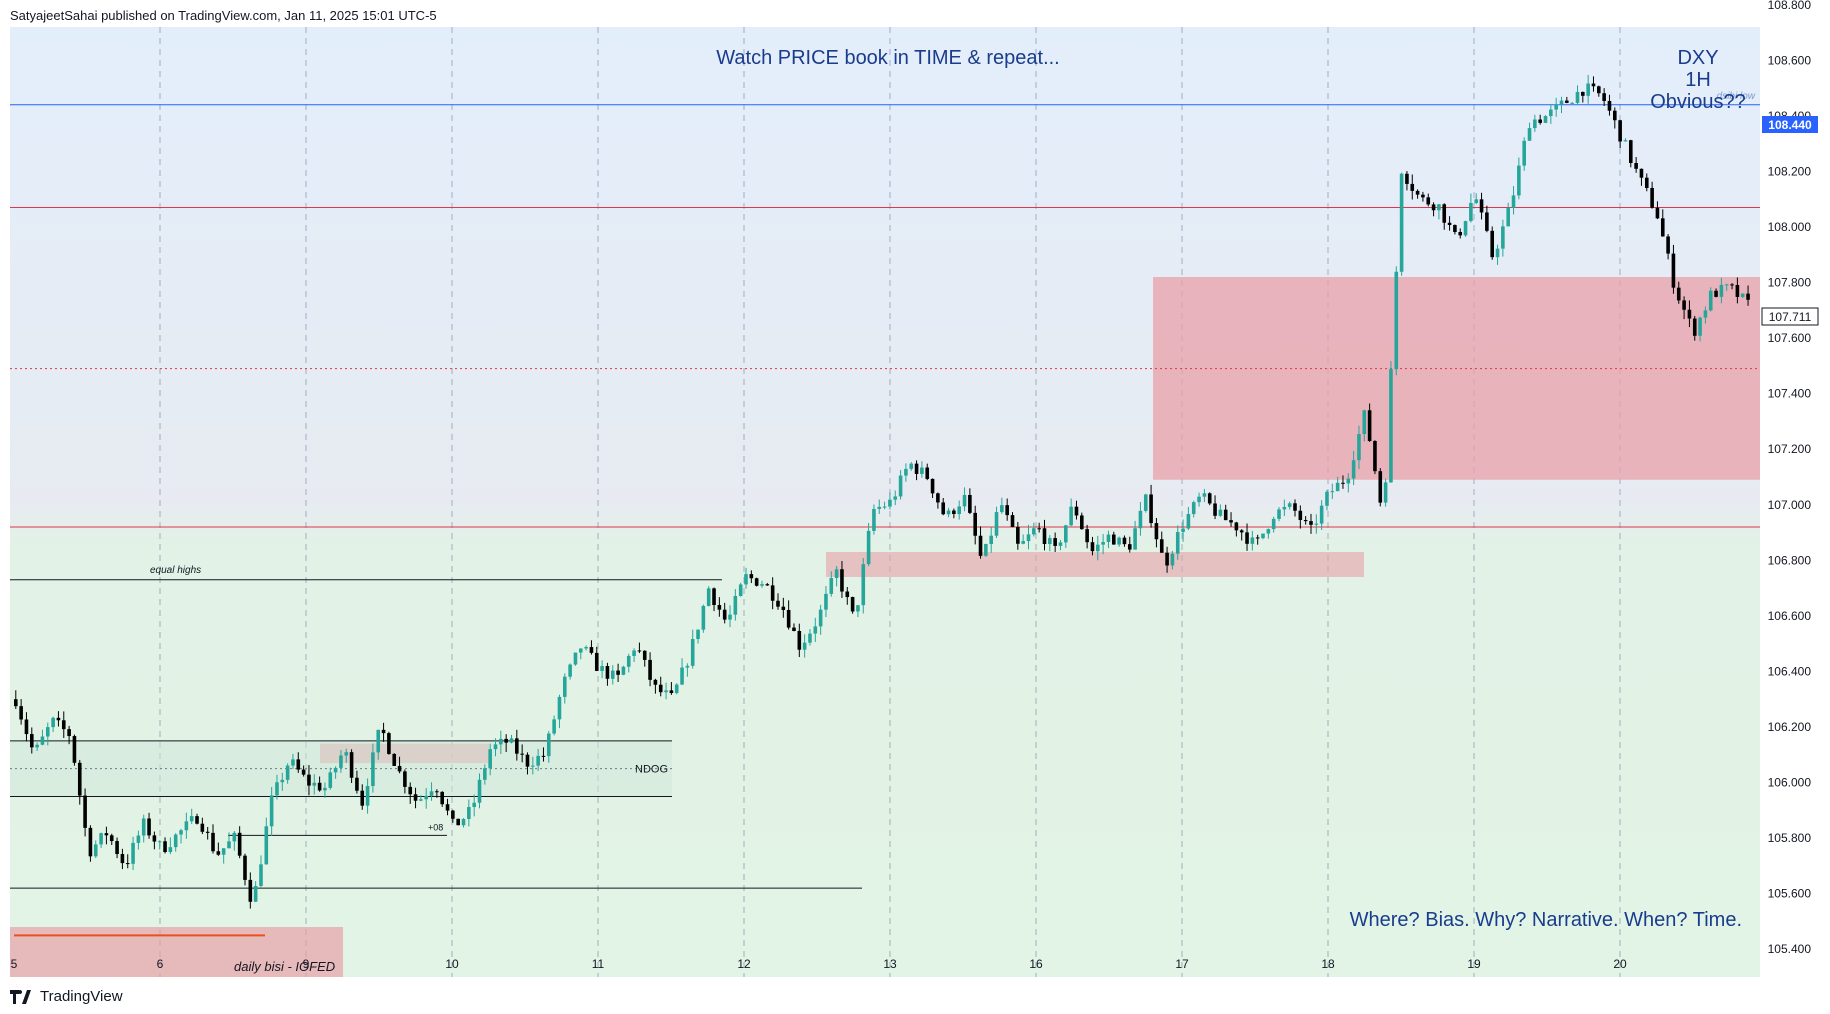 The image size is (1830, 1014). Describe the element at coordinates (1736, 96) in the screenshot. I see `level-label-dsibi-low: dsibi low` at that location.